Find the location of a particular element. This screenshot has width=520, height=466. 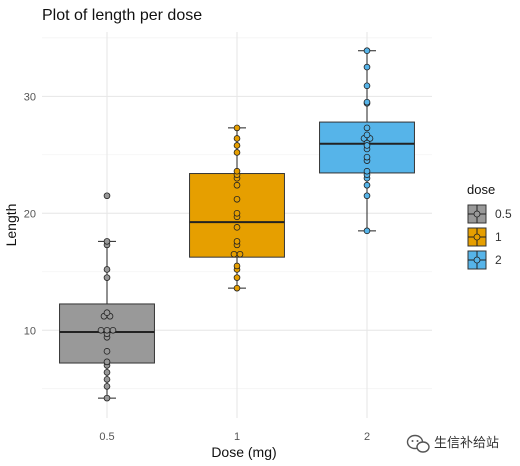

y-tick-label: 30 is located at coordinates (30, 97).